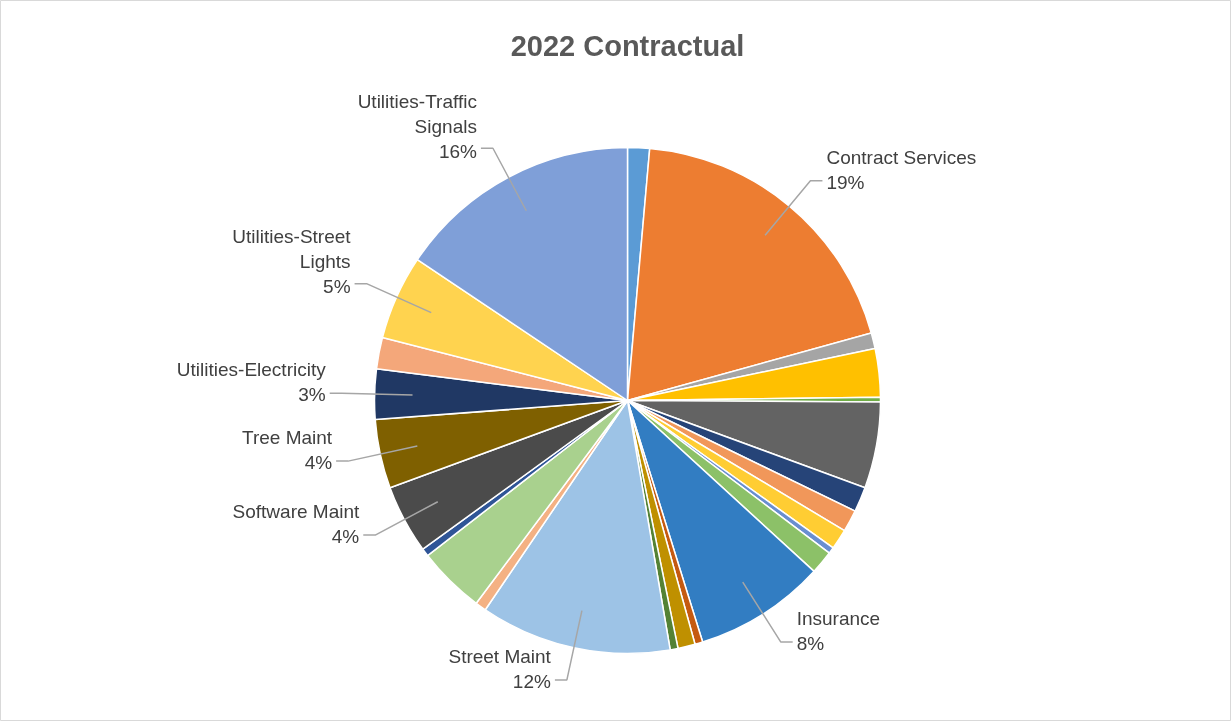  What do you see at coordinates (531, 681) in the screenshot?
I see `data-label: 12%` at bounding box center [531, 681].